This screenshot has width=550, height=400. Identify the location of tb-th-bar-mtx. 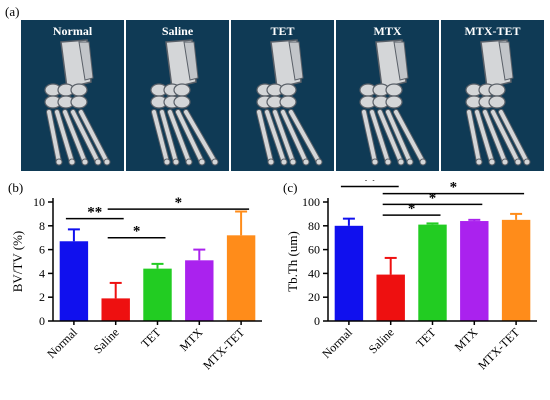
(474, 271).